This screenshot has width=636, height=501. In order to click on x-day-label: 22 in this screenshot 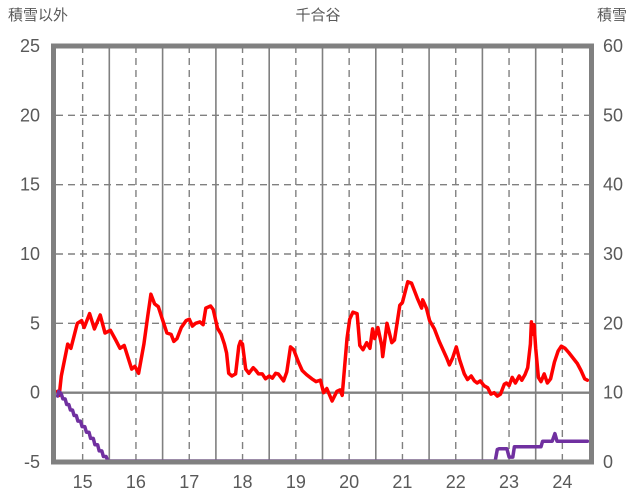, I will do `click(456, 482)`.